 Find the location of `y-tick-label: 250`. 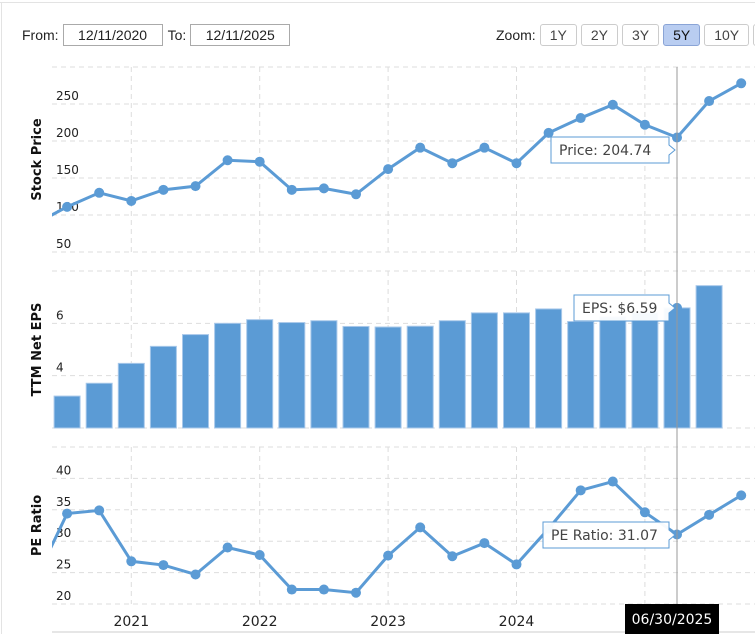

y-tick-label: 250 is located at coordinates (67, 96).